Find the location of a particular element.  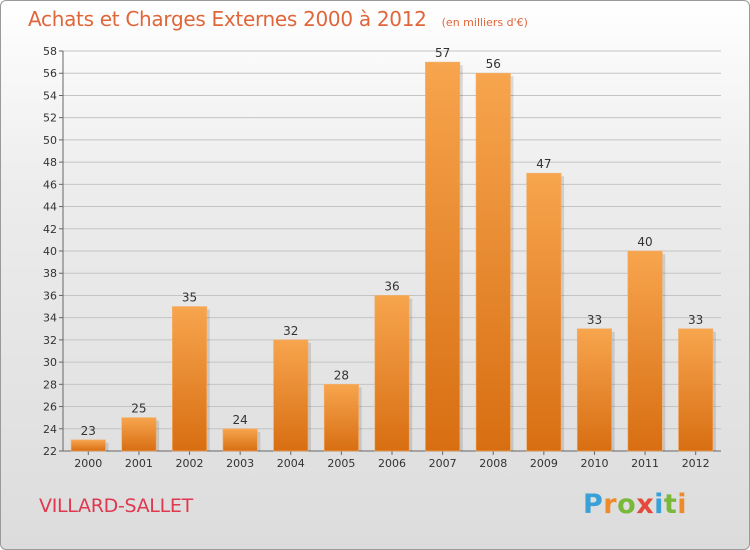

bar-2004 is located at coordinates (291, 395).